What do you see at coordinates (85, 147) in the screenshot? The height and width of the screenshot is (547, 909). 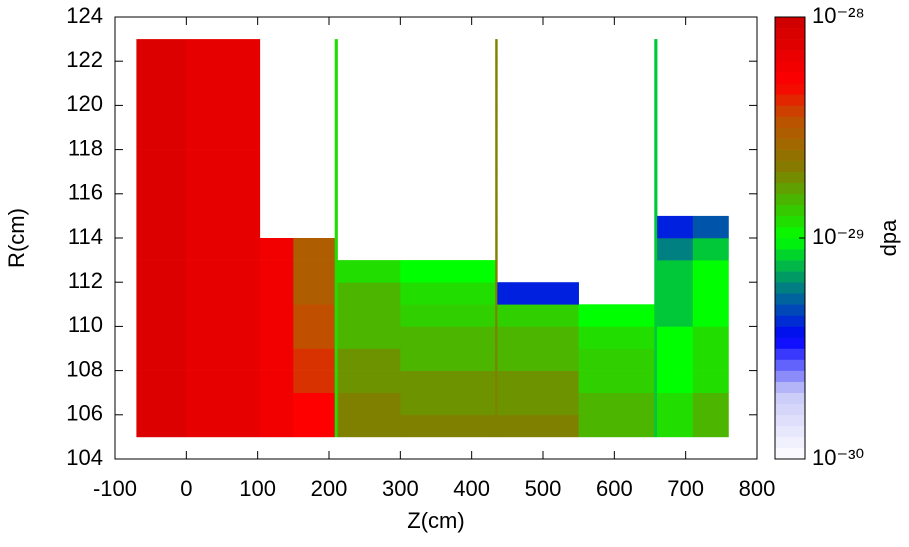 I see `y-tick-label: 118` at bounding box center [85, 147].